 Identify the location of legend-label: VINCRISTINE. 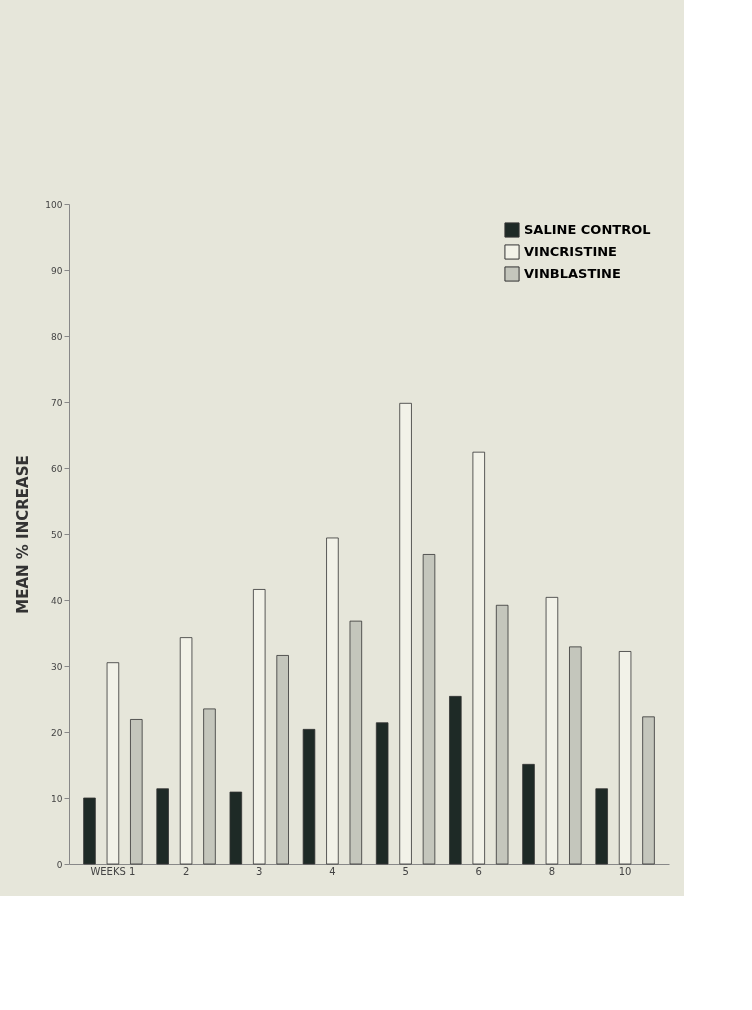
(570, 251).